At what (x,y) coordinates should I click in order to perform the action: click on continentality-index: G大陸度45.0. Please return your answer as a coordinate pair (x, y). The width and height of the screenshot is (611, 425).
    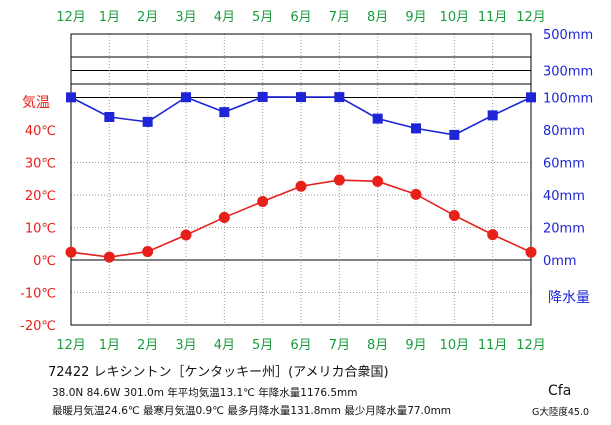
    Looking at the image, I should click on (561, 412).